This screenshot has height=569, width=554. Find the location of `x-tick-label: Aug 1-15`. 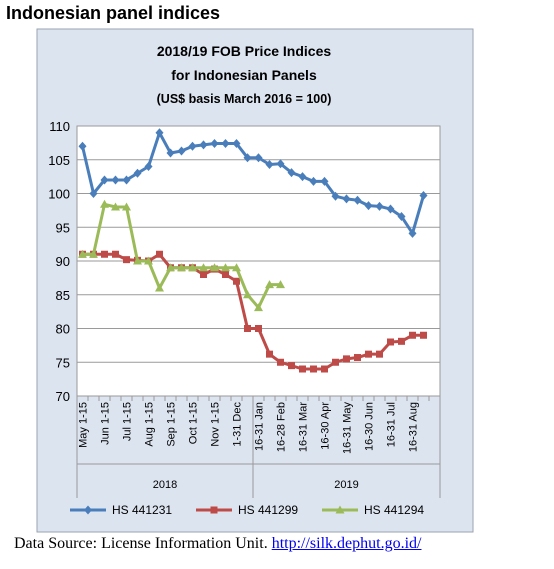

x-tick-label: Aug 1-15 is located at coordinates (150, 424).